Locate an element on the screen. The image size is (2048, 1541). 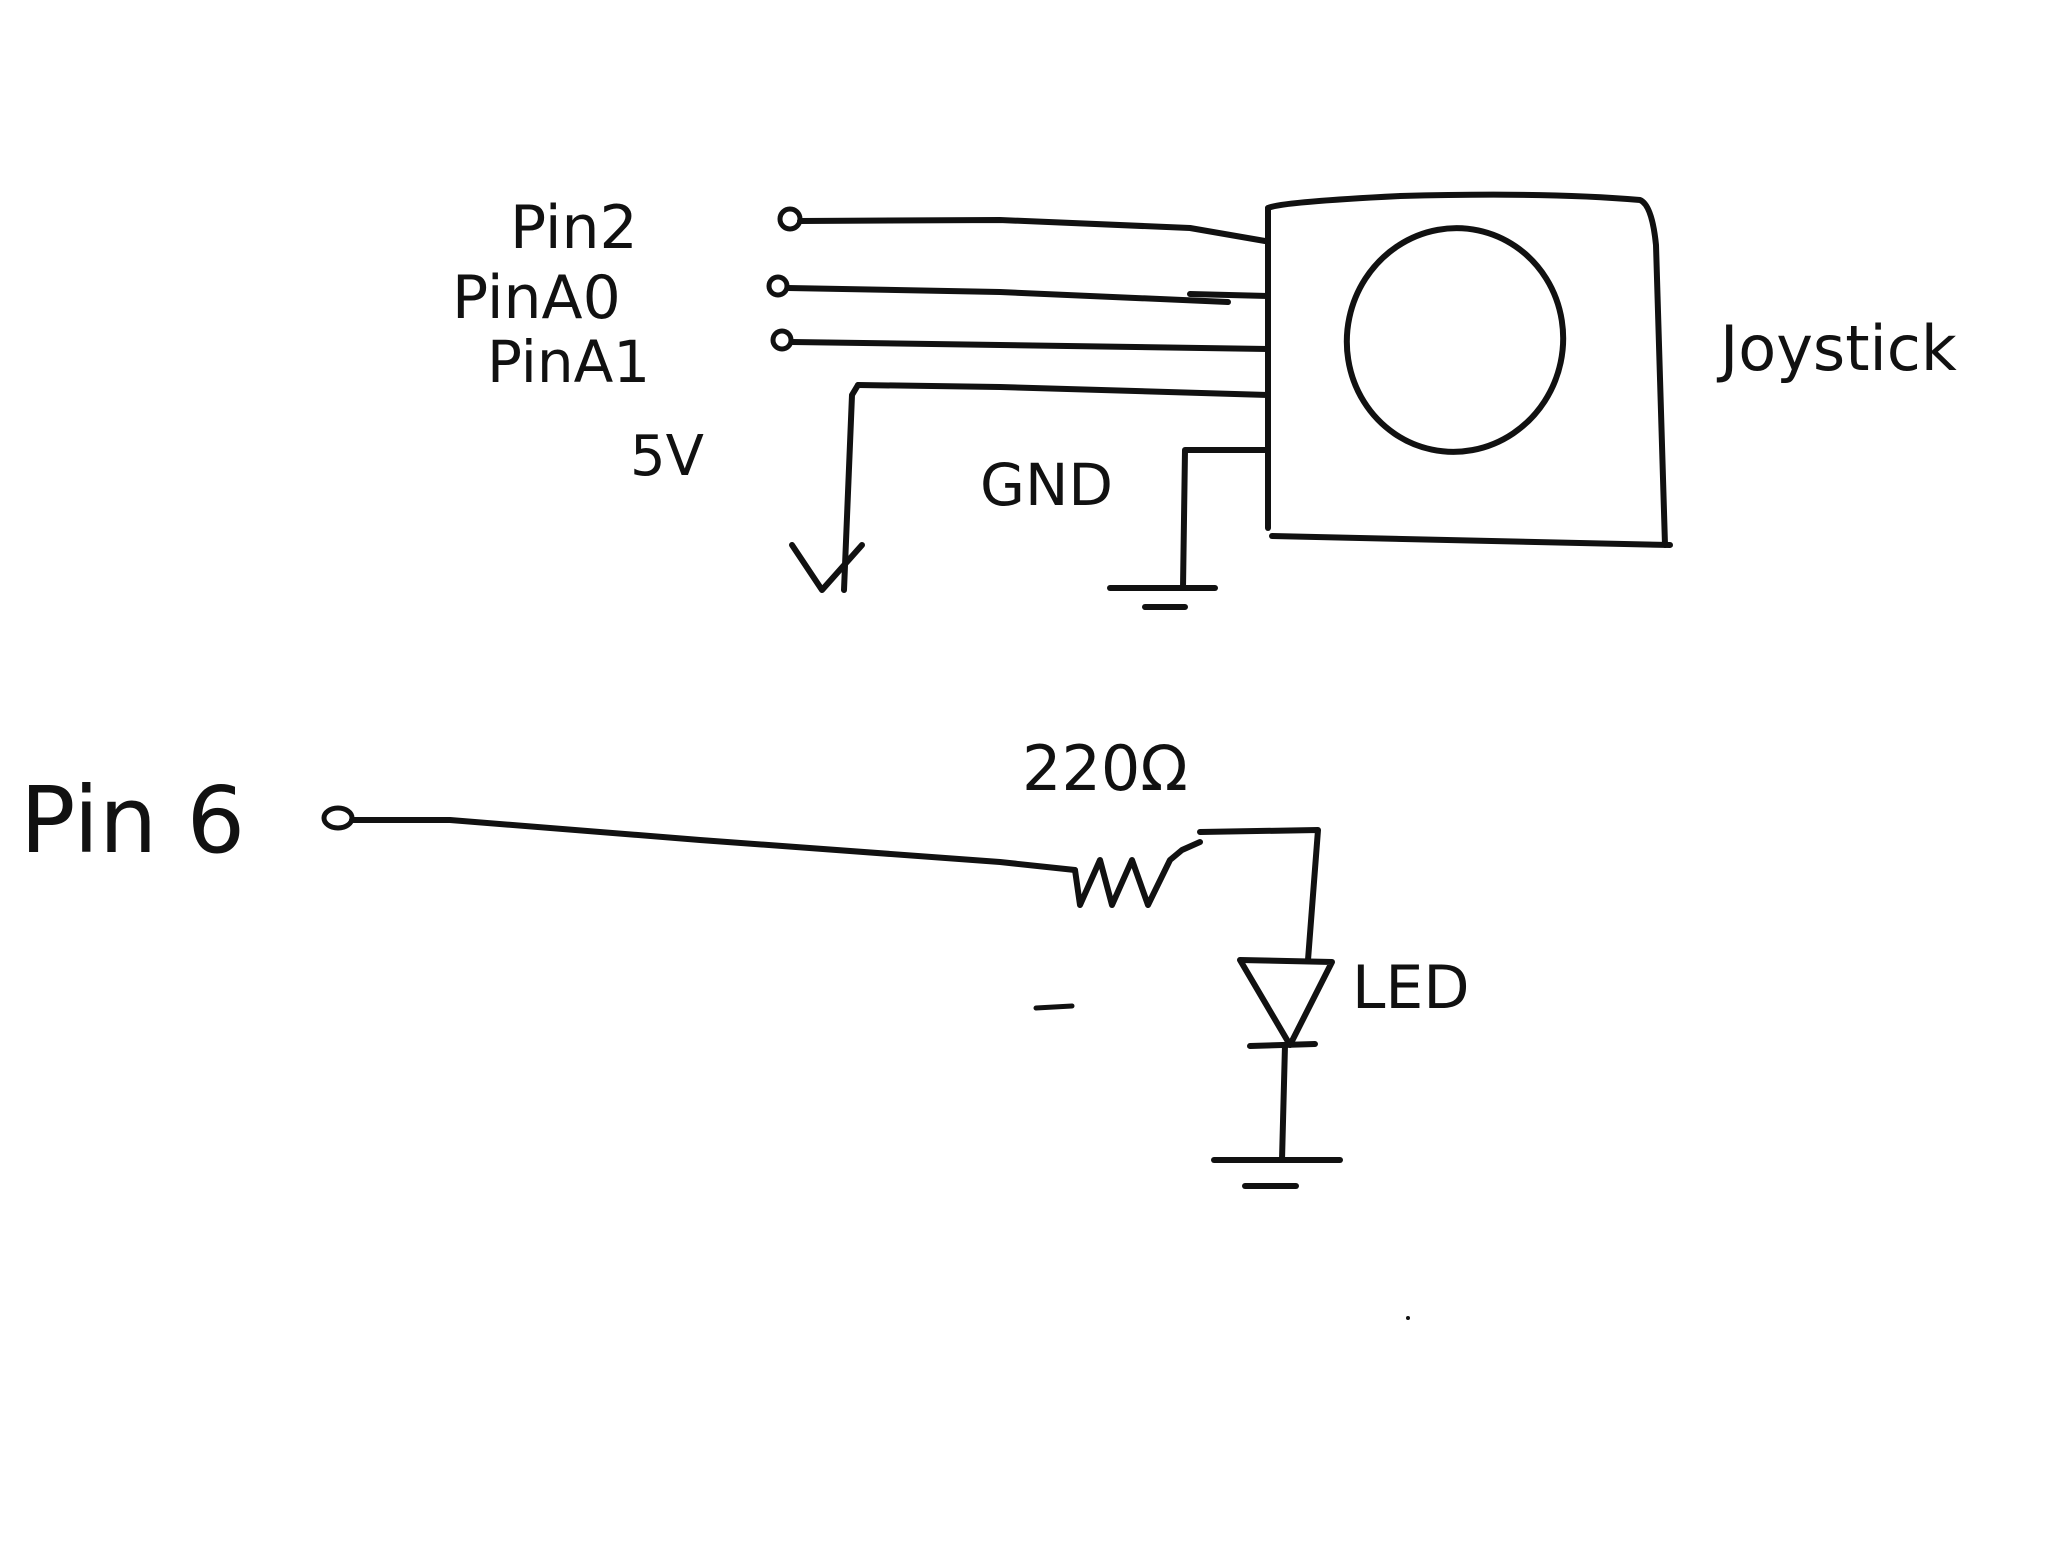
label-pin2: Pin2 is located at coordinates (574, 228).